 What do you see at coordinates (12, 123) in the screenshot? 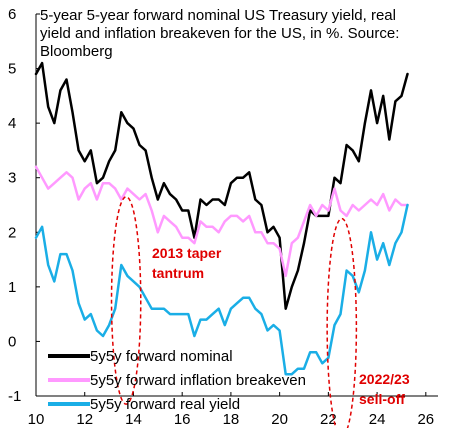
I see `y-tick-label: 4` at bounding box center [12, 123].